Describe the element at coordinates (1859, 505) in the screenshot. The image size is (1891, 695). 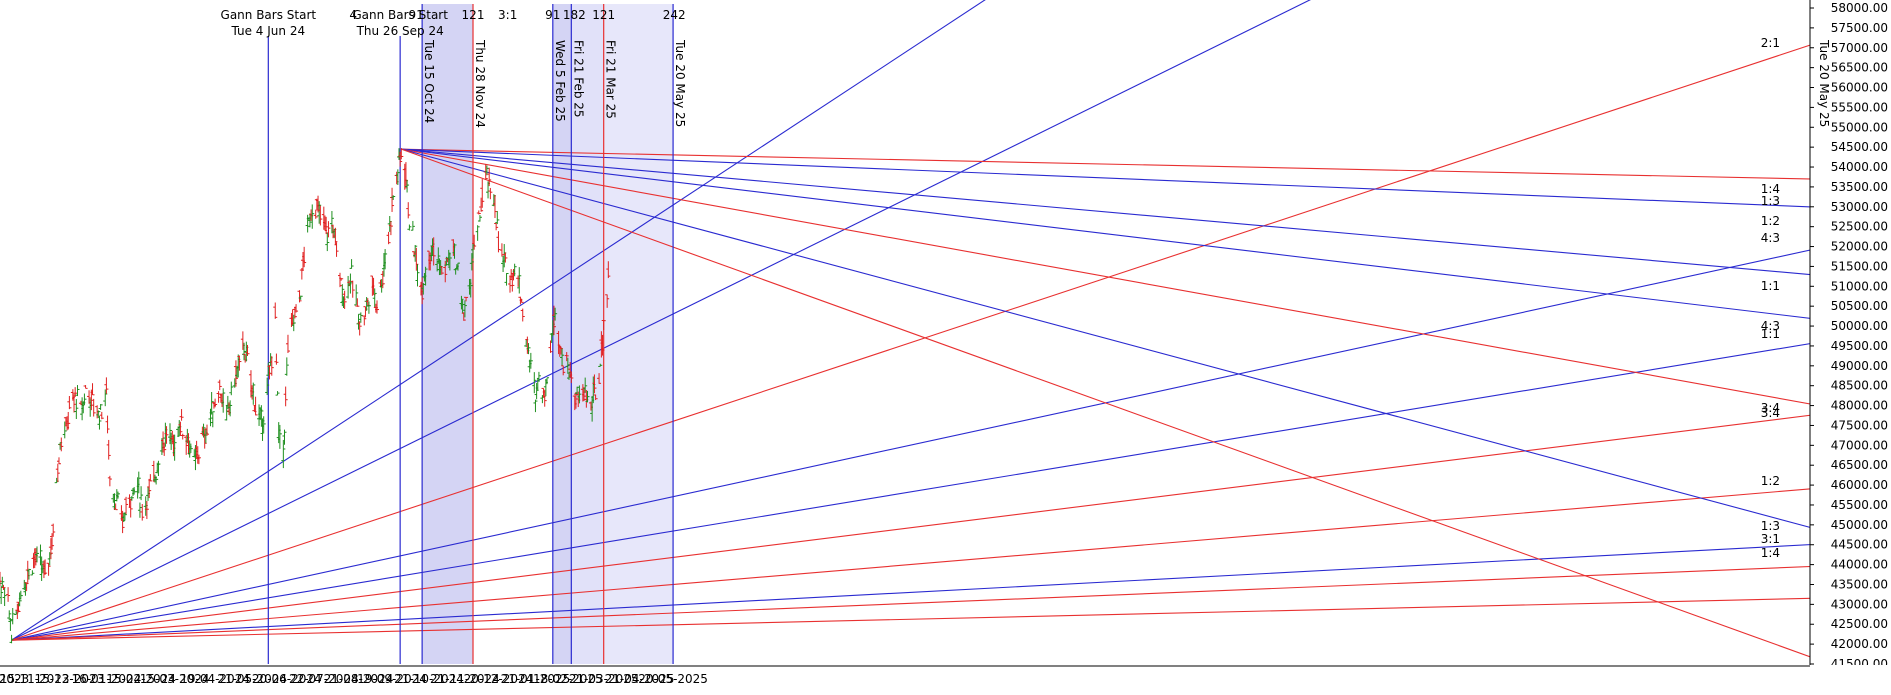
I see `y-tick-label: 45500.00` at that location.